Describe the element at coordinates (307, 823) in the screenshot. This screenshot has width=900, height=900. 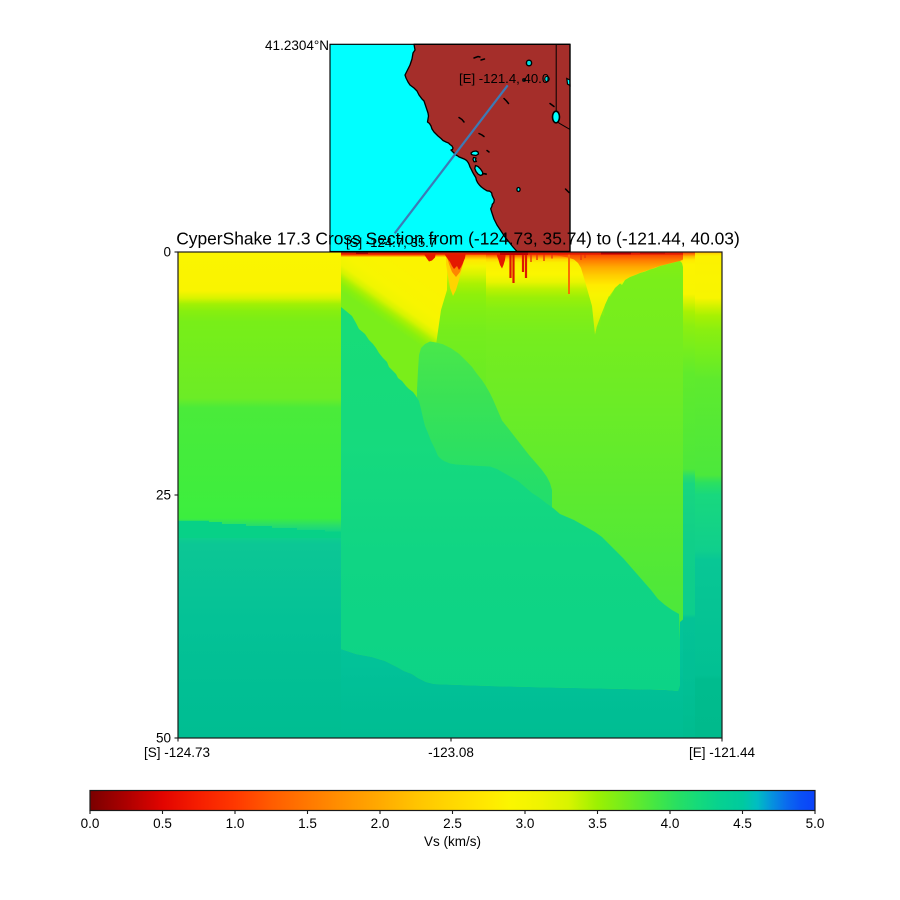
I see `svg-text: 1.5` at that location.